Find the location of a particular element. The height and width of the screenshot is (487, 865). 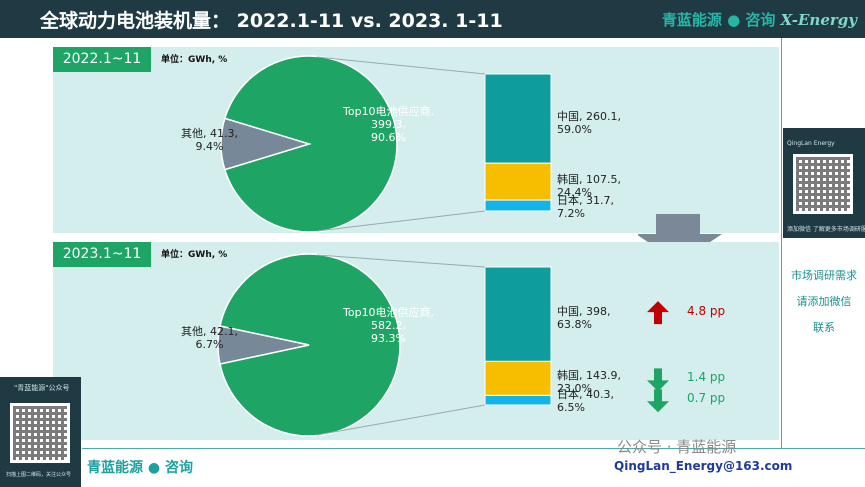

pie-label-other: 其他, 42.1, 6.7% is located at coordinates (209, 338).